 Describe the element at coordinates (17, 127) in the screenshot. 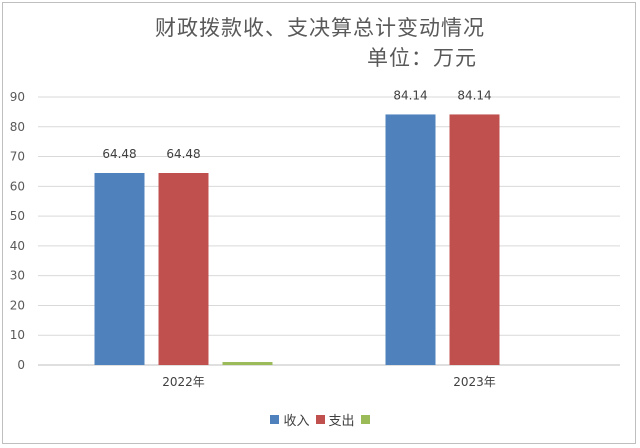

I see `y-tick-label: 80` at that location.